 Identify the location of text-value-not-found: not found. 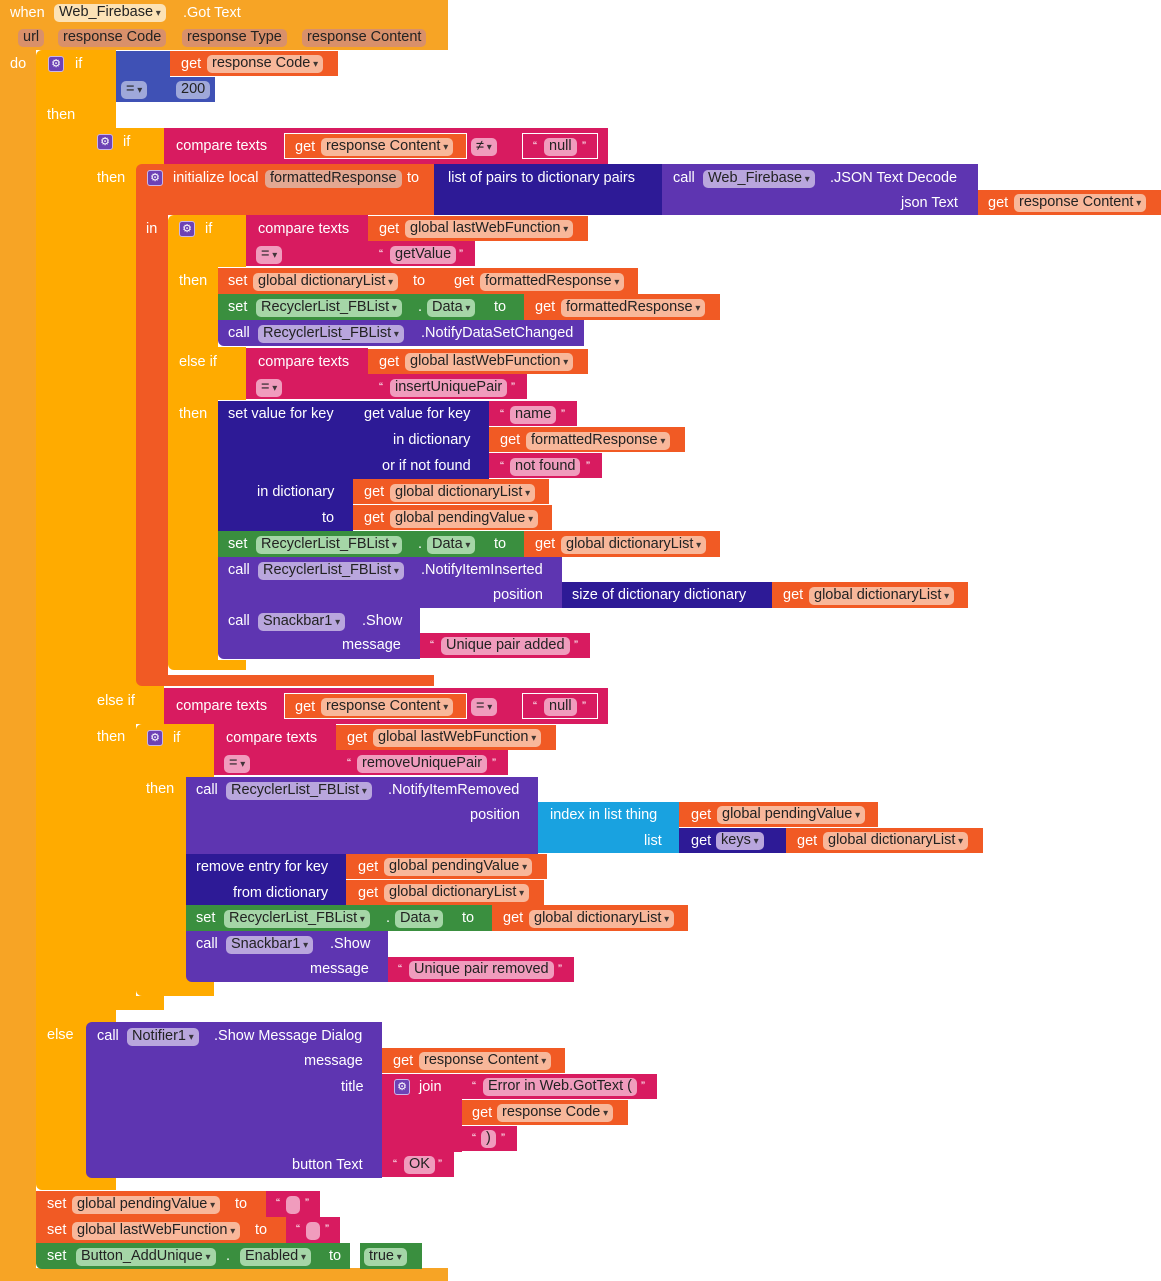
(545, 467).